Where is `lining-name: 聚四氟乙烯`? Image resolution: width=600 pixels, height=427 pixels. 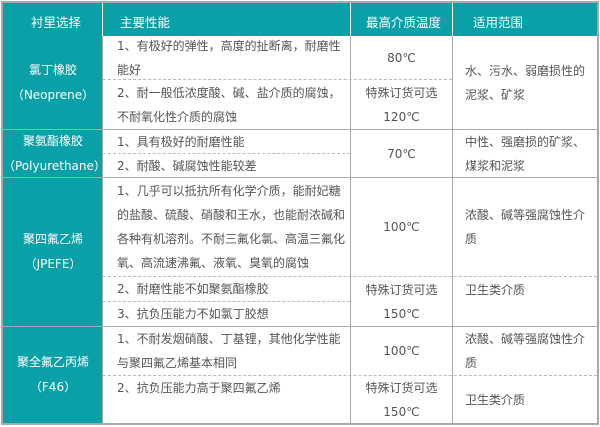
lining-name: 聚四氟乙烯 is located at coordinates (52, 239).